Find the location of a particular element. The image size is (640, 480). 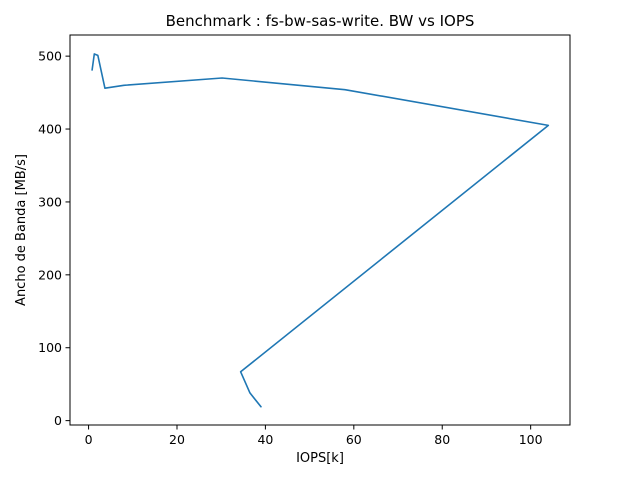

y-tick-label-200: 200 is located at coordinates (50, 274).